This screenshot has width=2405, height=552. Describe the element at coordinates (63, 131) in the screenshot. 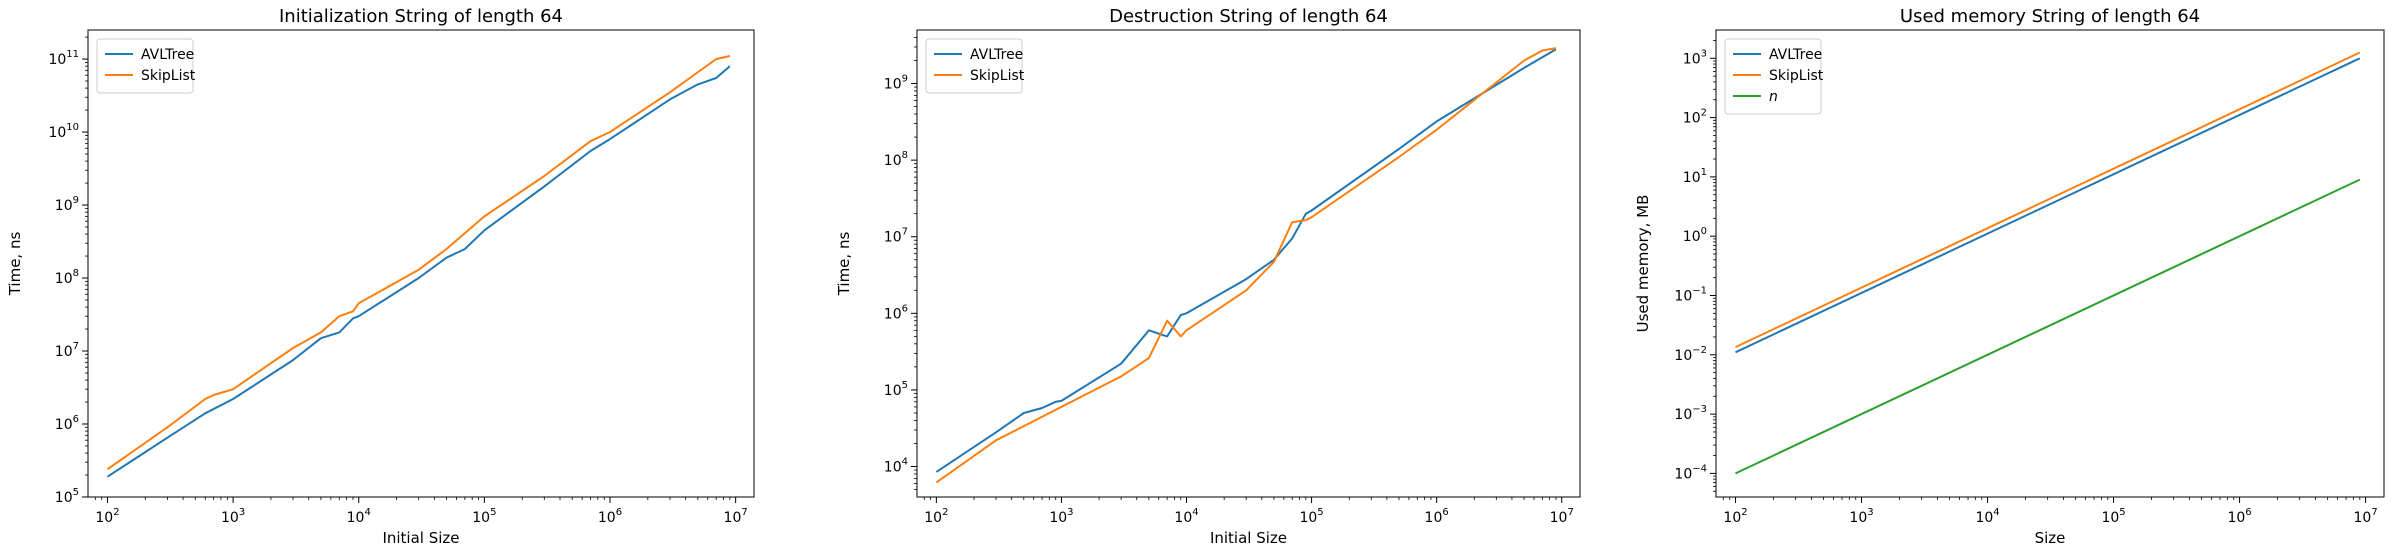

I see `y-tick-label: 10¹⁰` at that location.